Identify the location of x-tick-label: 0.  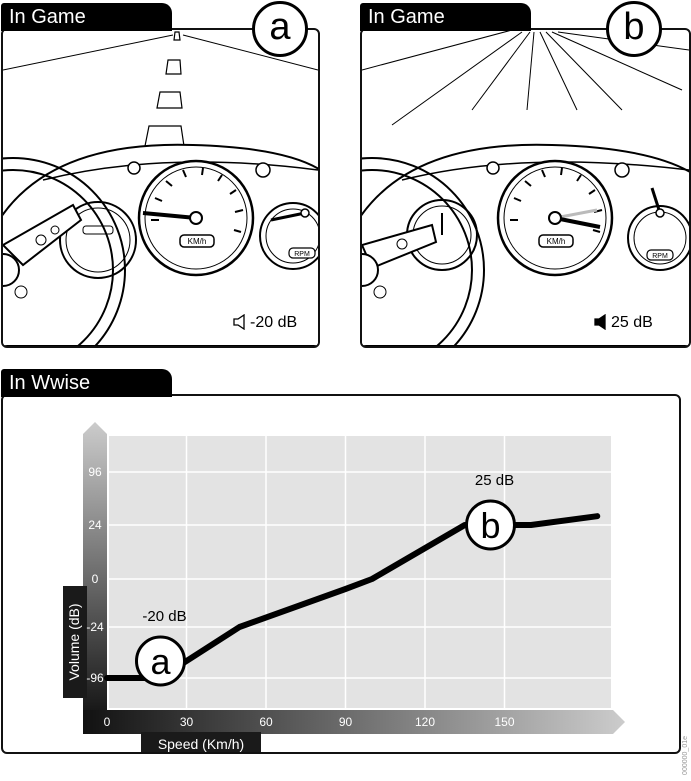
(107, 722).